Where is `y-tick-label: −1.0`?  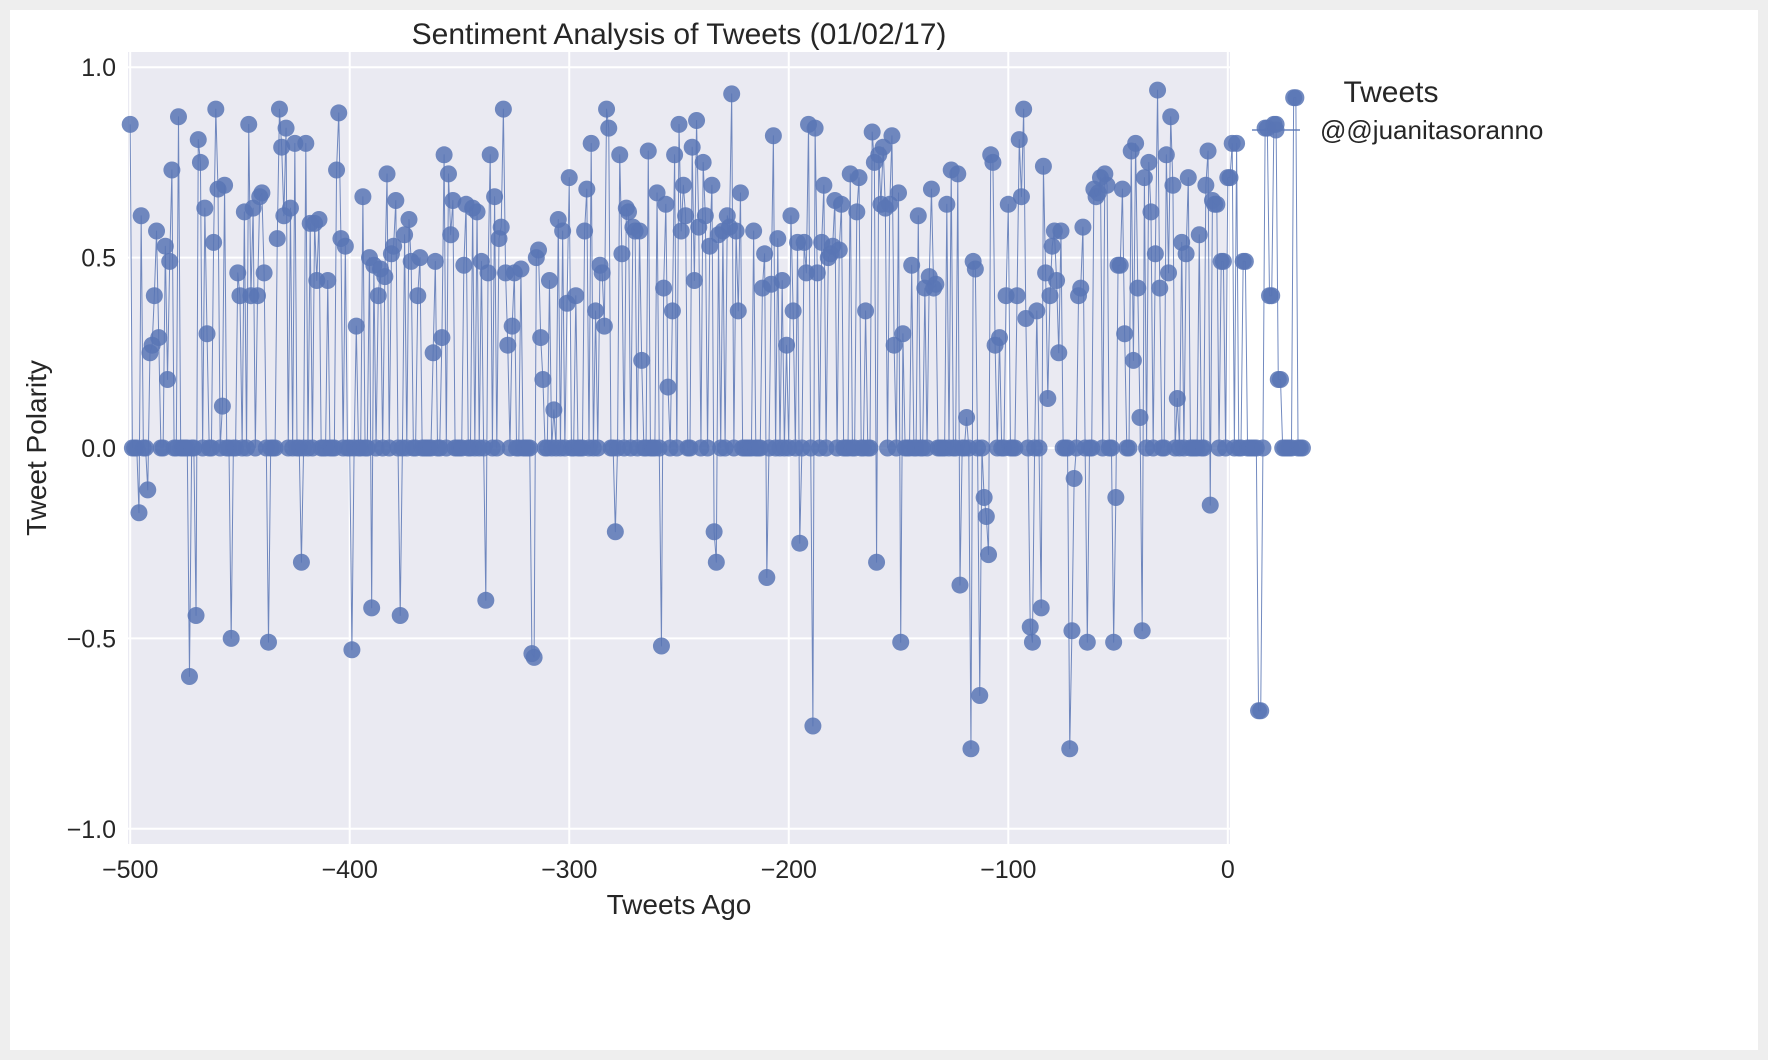
y-tick-label: −1.0 is located at coordinates (91, 830).